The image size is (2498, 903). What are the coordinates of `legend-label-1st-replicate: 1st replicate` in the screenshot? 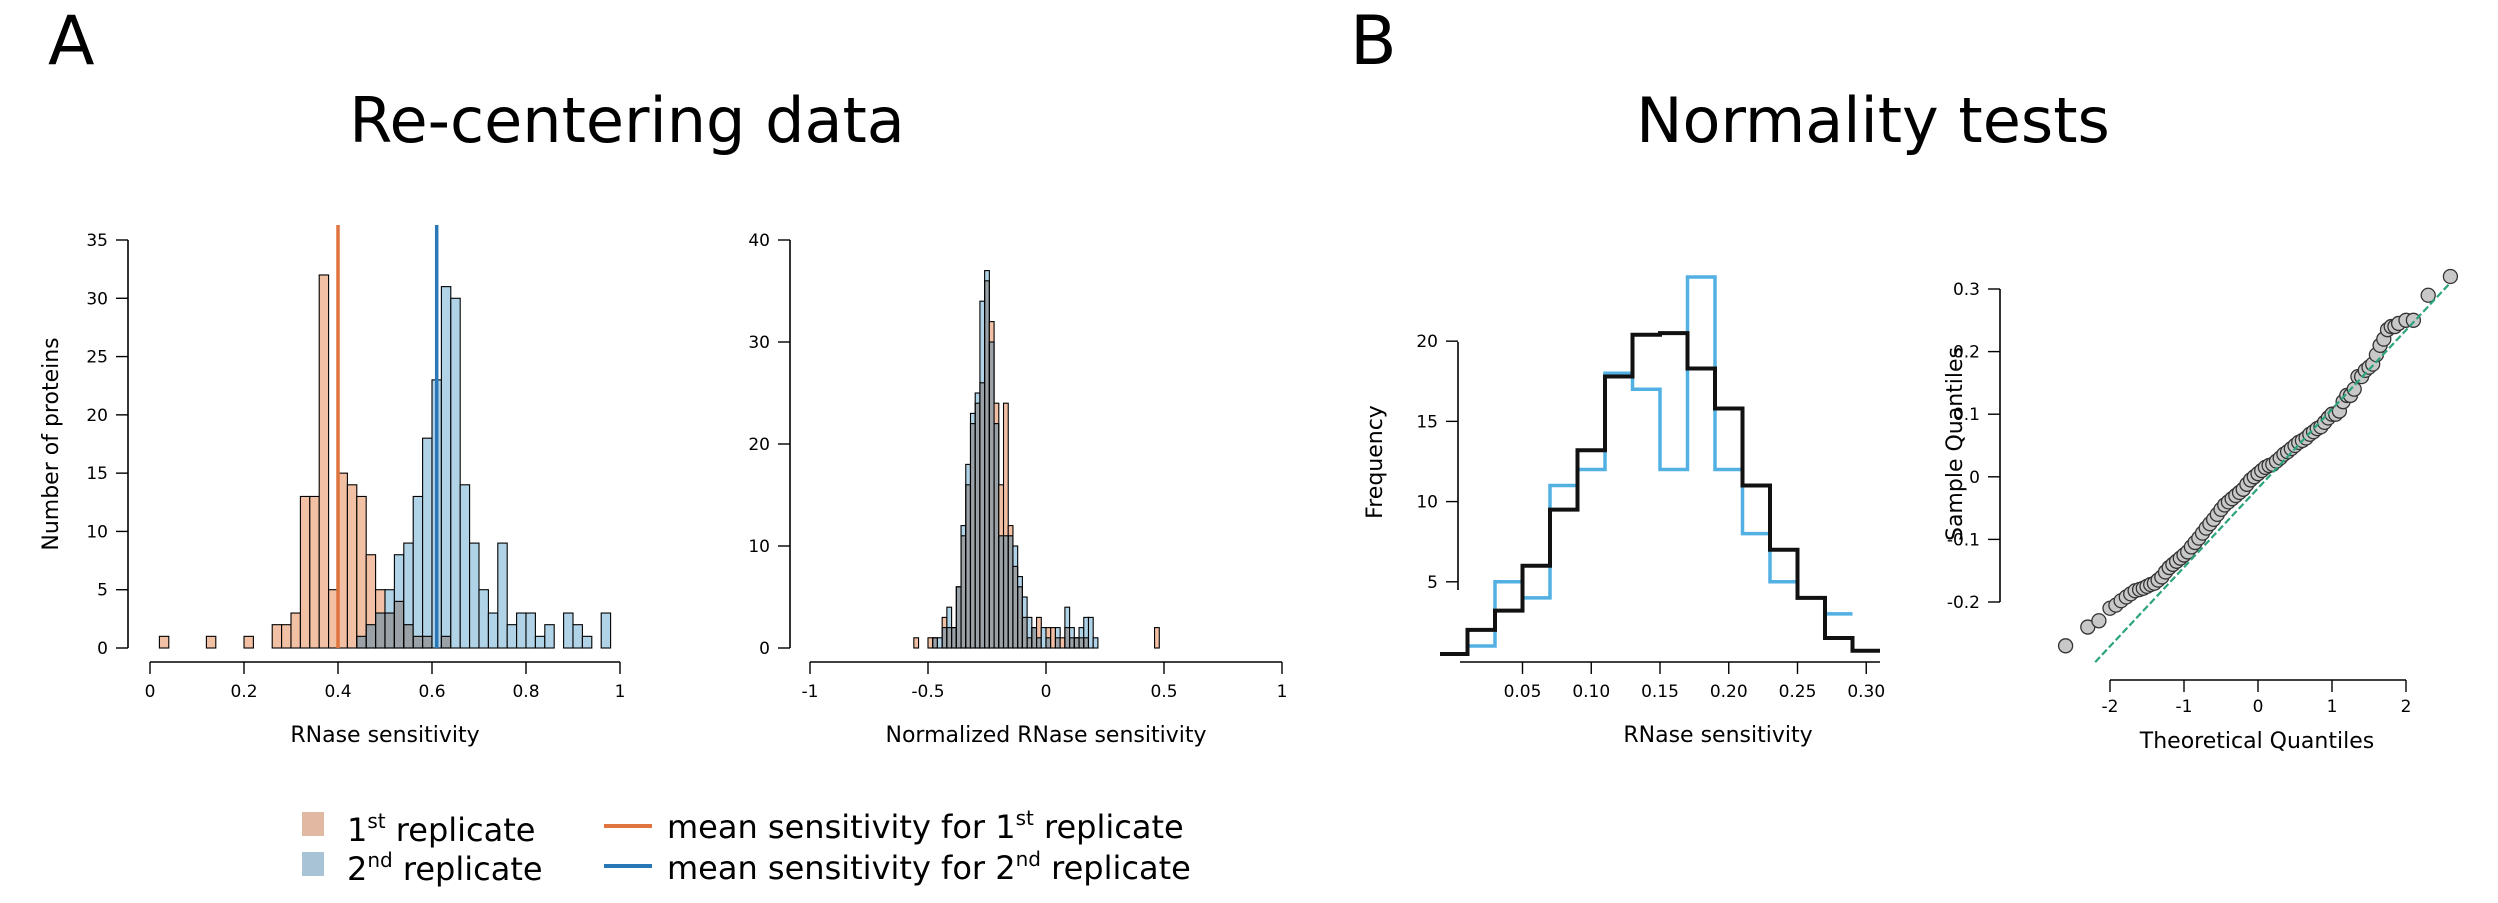 It's located at (441, 829).